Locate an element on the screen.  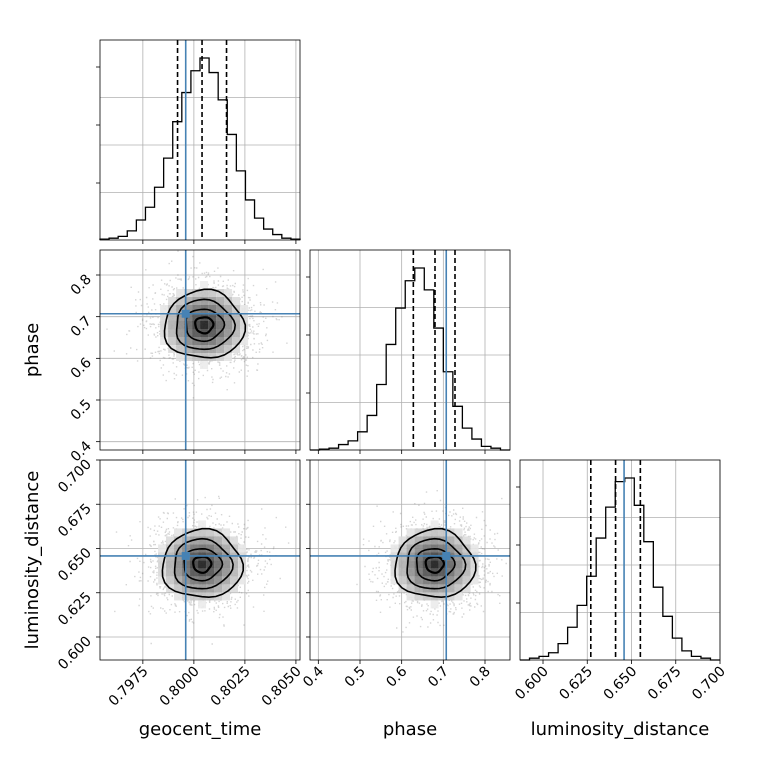
x-tick-label-phase: 0.7 is located at coordinates (438, 677).